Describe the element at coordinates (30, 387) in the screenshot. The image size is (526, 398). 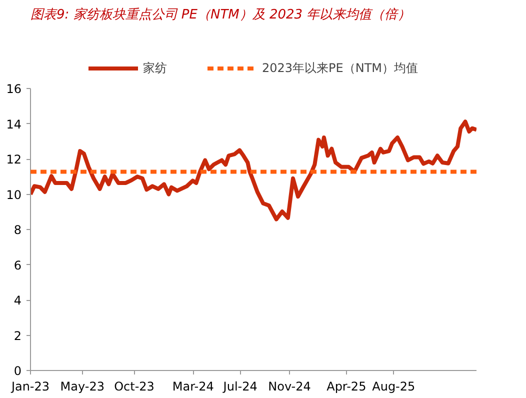
I see `x-tick-label: Jan-23` at that location.